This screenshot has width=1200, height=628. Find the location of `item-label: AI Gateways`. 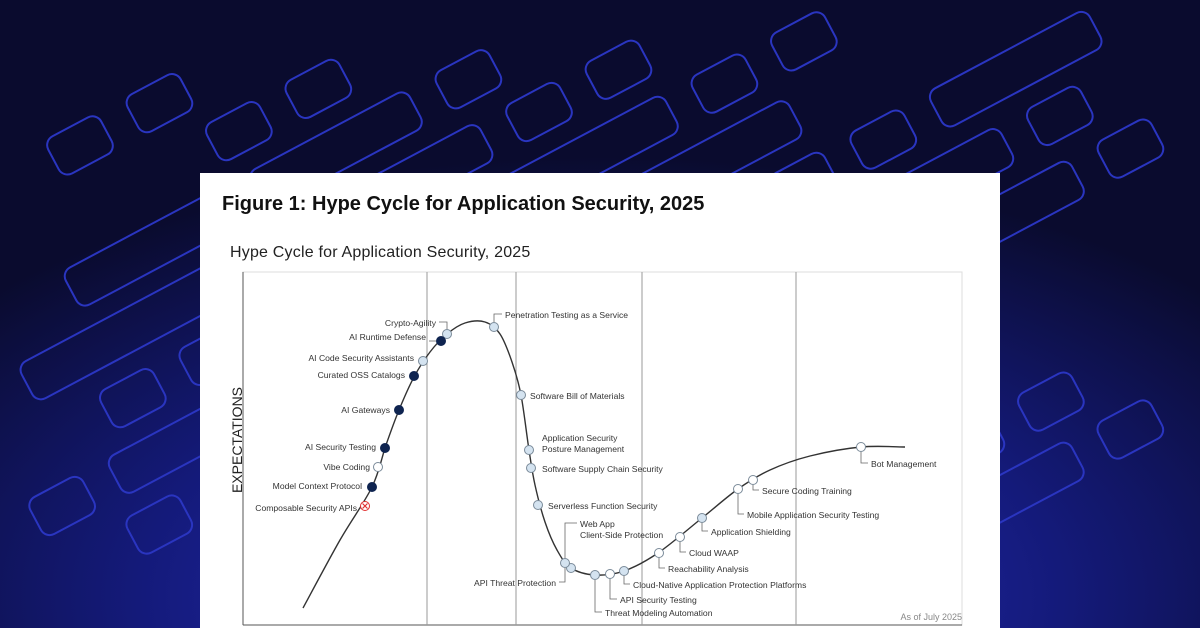

item-label: AI Gateways is located at coordinates (365, 410).